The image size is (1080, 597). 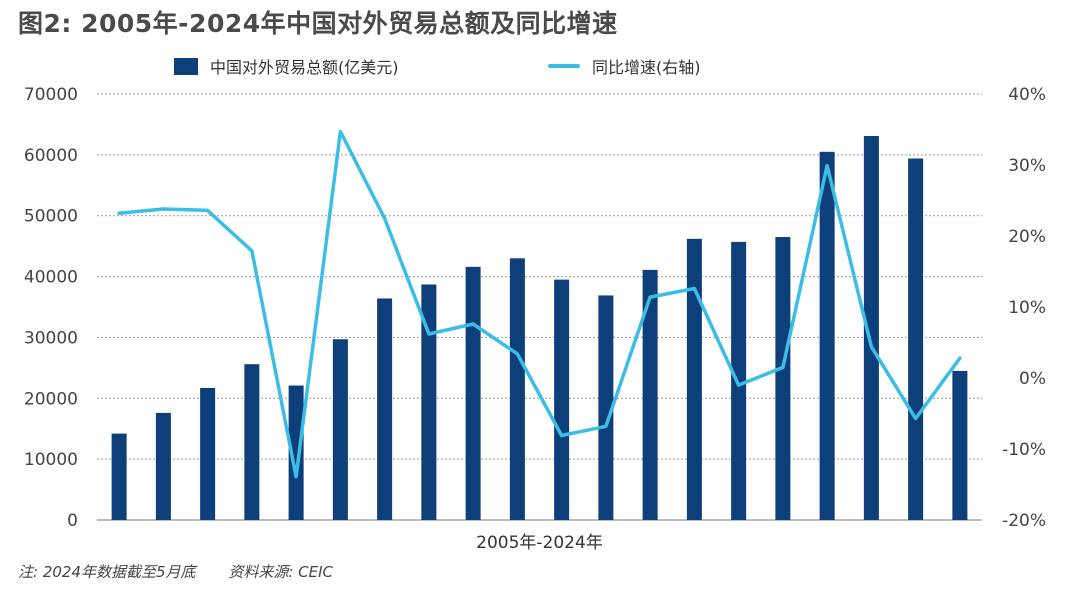 I want to click on y-right-tick-label: -20%, so click(x=1024, y=521).